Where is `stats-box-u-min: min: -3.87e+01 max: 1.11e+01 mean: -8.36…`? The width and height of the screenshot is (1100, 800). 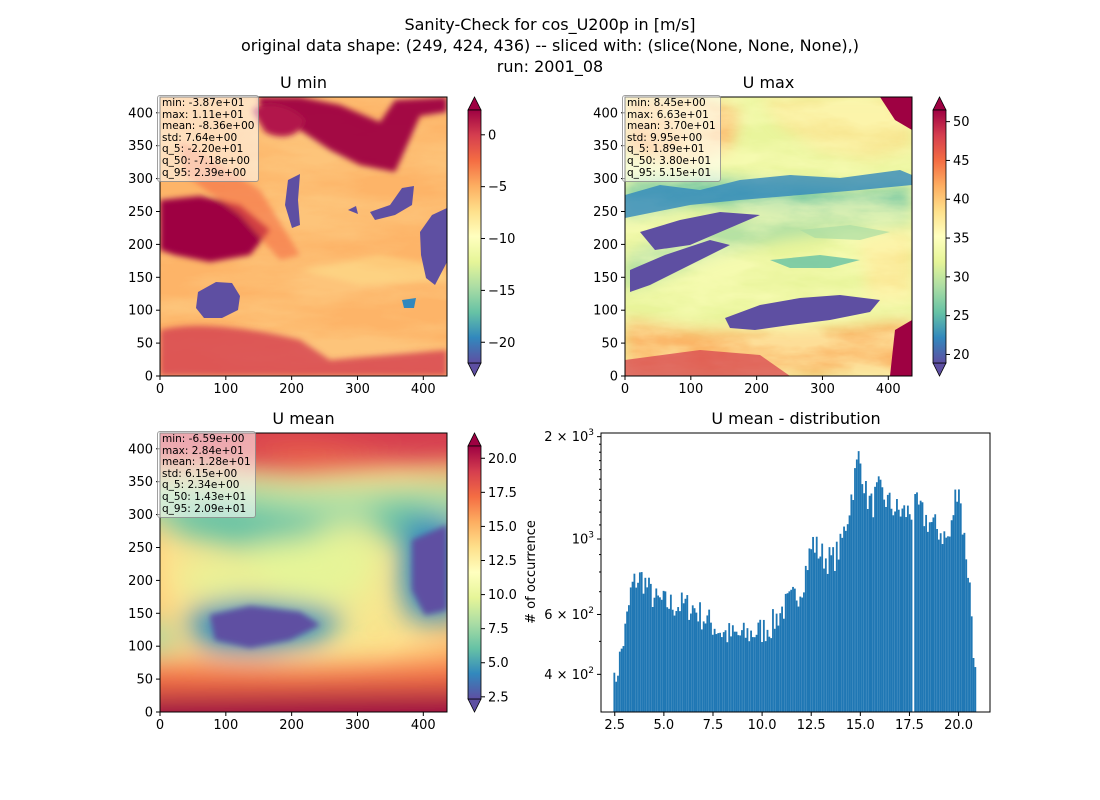
stats-box-u-min: min: -3.87e+01 max: 1.11e+01 mean: -8.36… is located at coordinates (208, 139).